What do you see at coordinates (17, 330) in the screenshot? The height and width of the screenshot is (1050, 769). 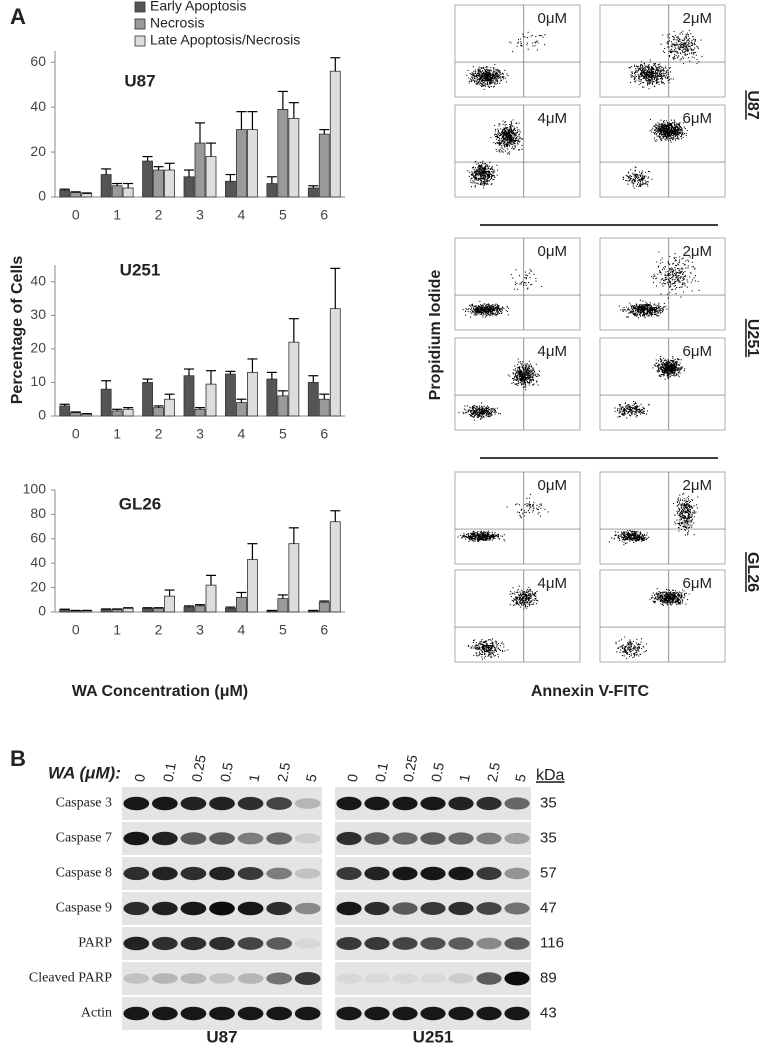 I see `y-axis-label: Percentage of Cells` at bounding box center [17, 330].